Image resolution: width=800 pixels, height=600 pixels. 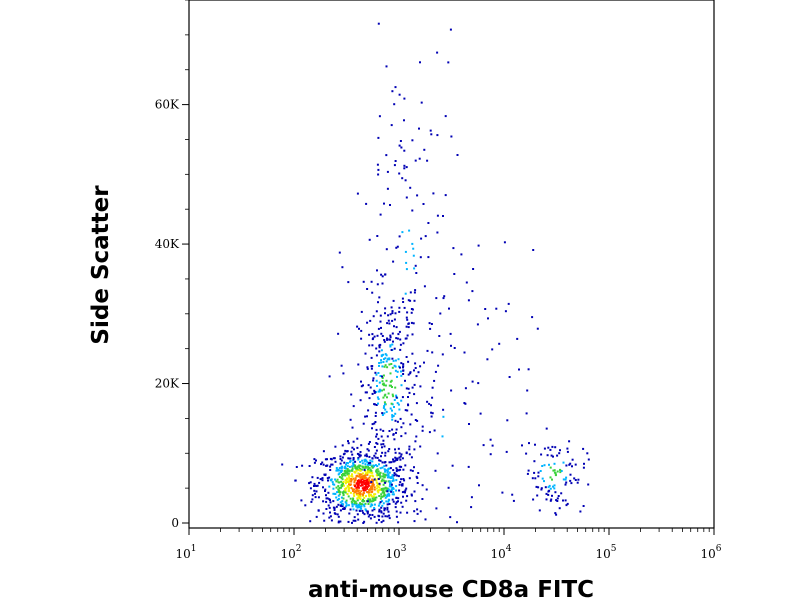 What do you see at coordinates (167, 244) in the screenshot?
I see `y-tick-label: 40K` at bounding box center [167, 244].